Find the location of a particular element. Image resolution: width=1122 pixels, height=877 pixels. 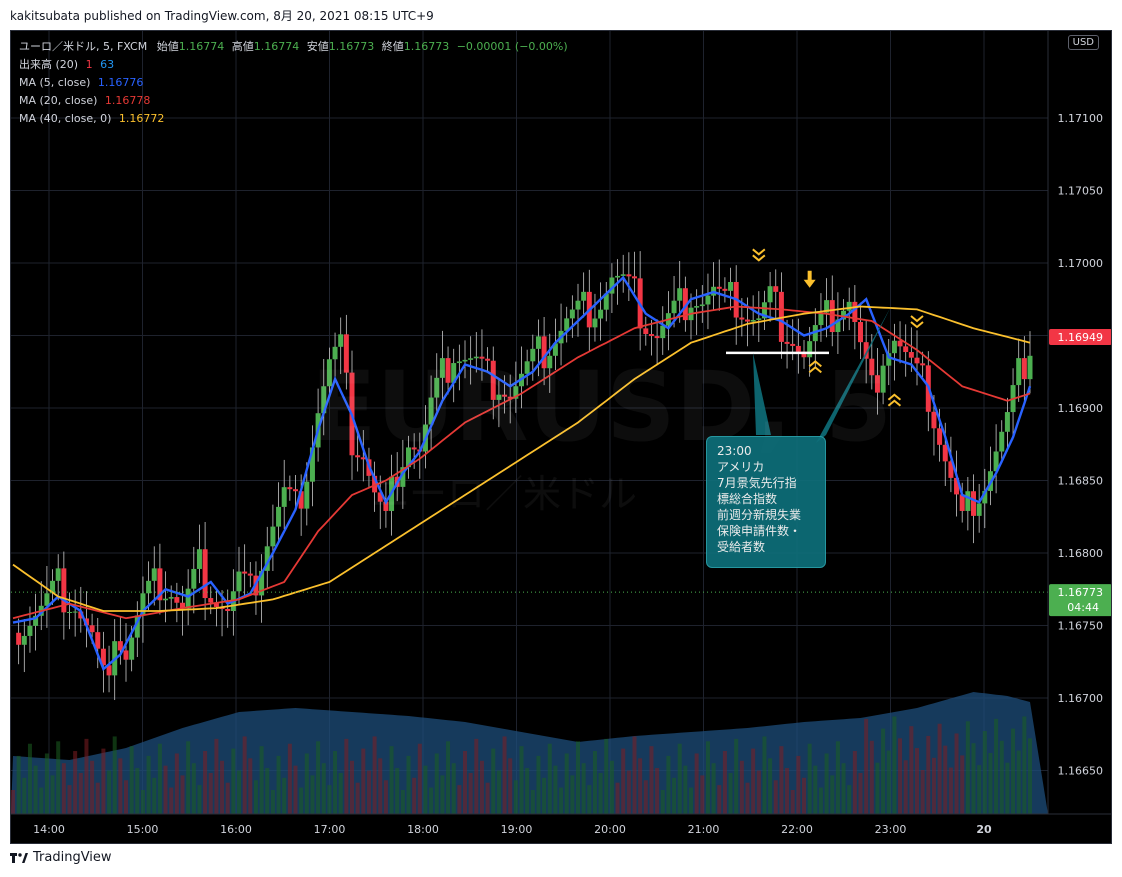

price-tick-label: 1.16750 is located at coordinates (1081, 626).